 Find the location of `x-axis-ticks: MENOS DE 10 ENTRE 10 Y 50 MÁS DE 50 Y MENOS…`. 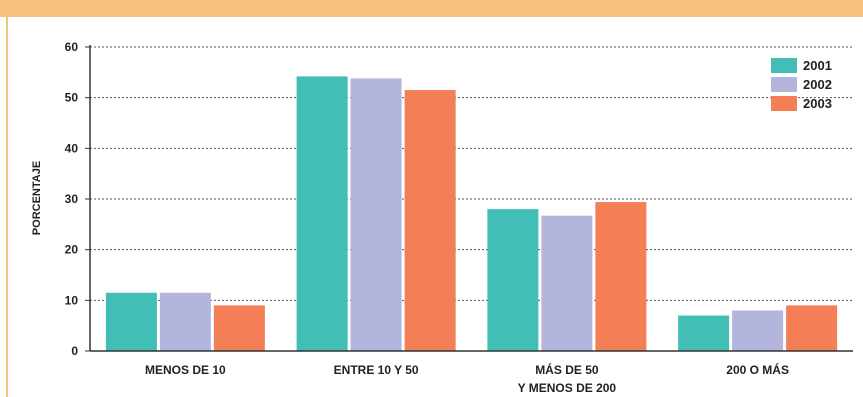

x-axis-ticks: MENOS DE 10 ENTRE 10 Y 50 MÁS DE 50 Y MENOS… is located at coordinates (467, 378).